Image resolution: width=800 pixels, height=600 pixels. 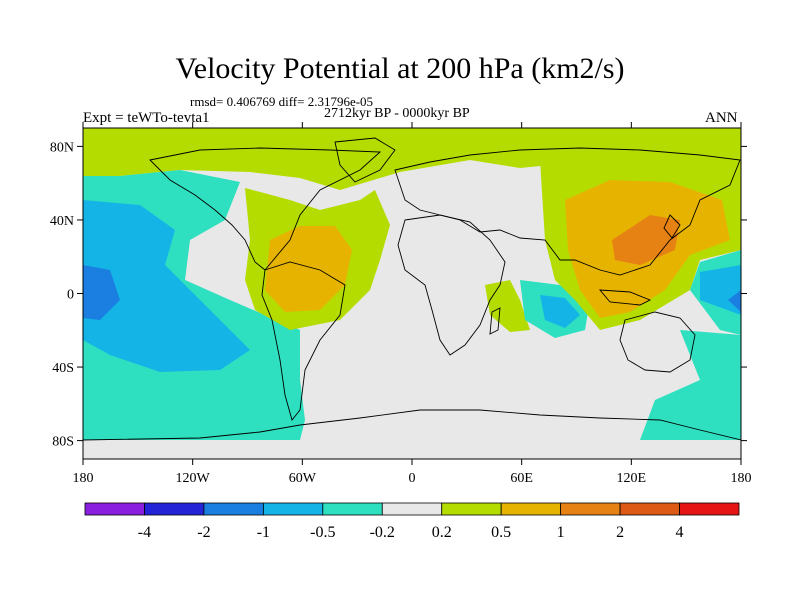 What do you see at coordinates (690, 385) in the screenshot?
I see `south-pacific-negative-light` at bounding box center [690, 385].